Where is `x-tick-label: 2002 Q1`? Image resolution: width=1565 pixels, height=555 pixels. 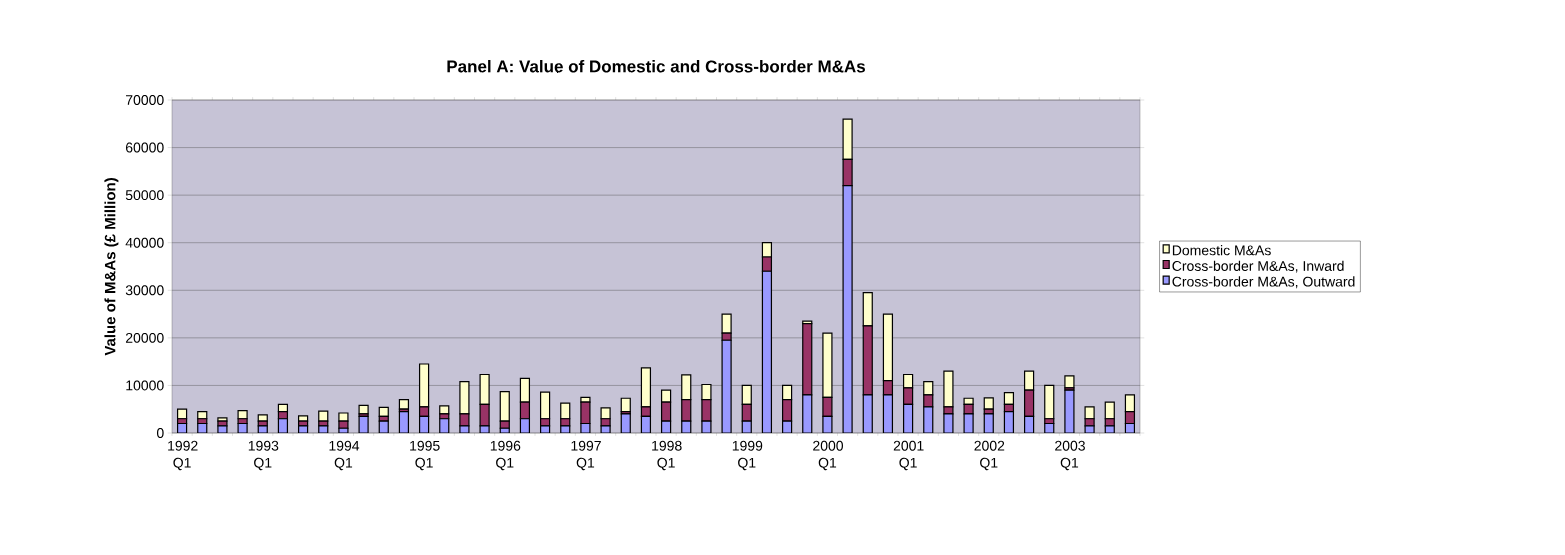 x-tick-label: 2002 Q1 is located at coordinates (989, 455).